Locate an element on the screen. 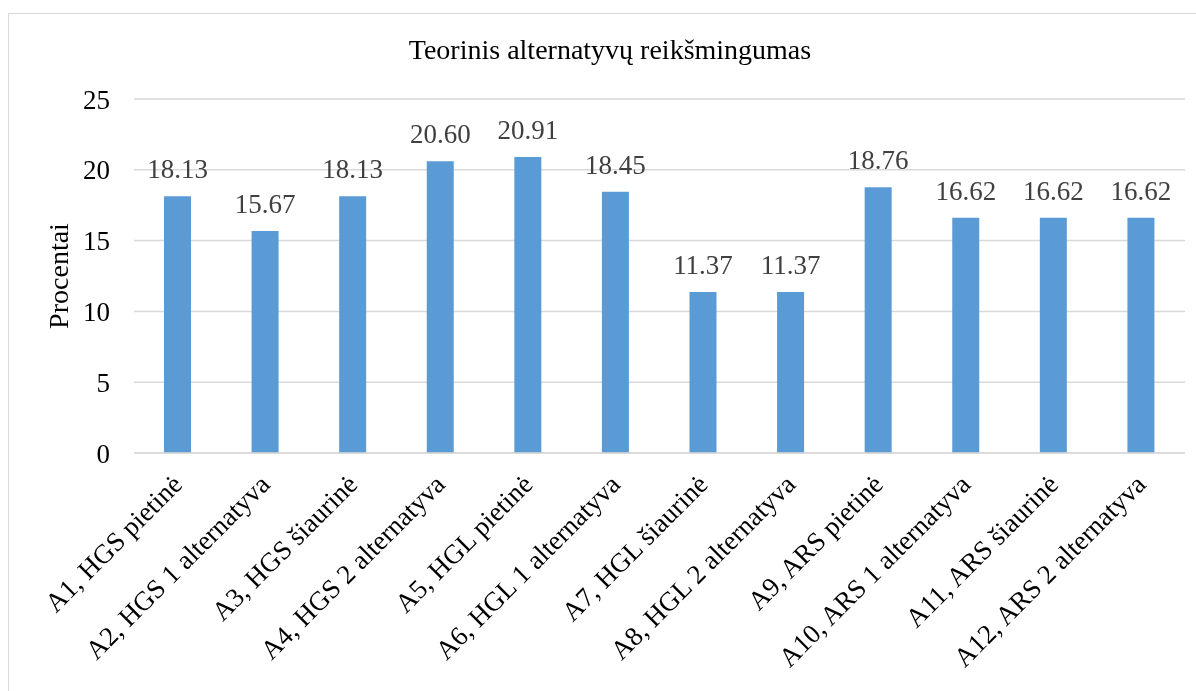 This screenshot has height=691, width=1196. y-tick-label: 15 is located at coordinates (96, 241).